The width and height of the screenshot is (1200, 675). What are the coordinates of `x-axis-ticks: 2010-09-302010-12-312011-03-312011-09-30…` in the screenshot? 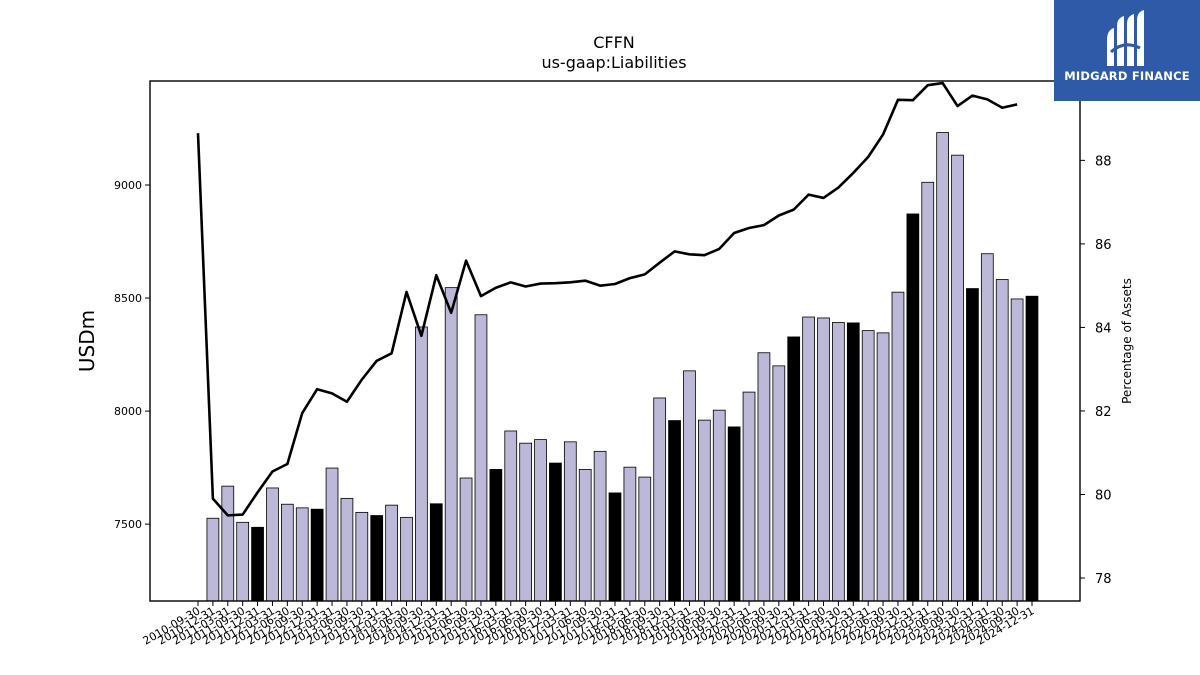 It's located at (589, 624).